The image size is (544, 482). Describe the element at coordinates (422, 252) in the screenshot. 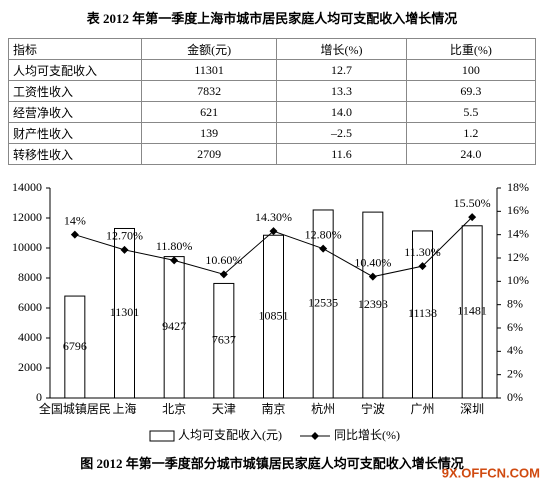

I see `line-value-label: 11.30%` at that location.